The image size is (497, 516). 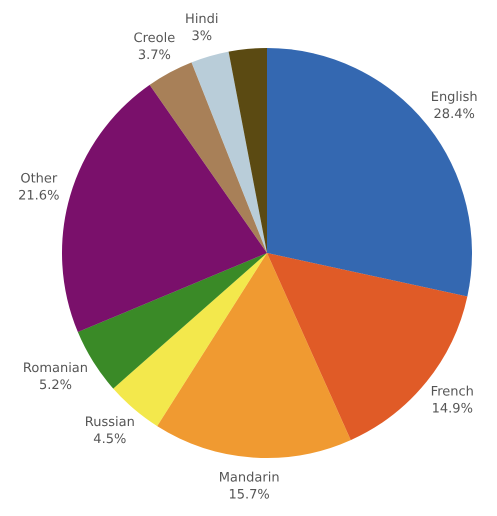 What do you see at coordinates (109, 422) in the screenshot?
I see `slice-label: Russian` at bounding box center [109, 422].